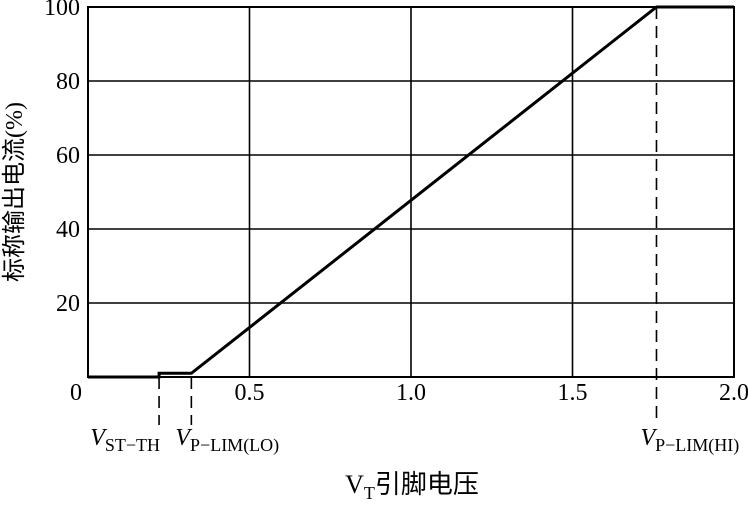 Image resolution: width=748 pixels, height=510 pixels. I want to click on x-tick-label: 0.5, so click(250, 393).